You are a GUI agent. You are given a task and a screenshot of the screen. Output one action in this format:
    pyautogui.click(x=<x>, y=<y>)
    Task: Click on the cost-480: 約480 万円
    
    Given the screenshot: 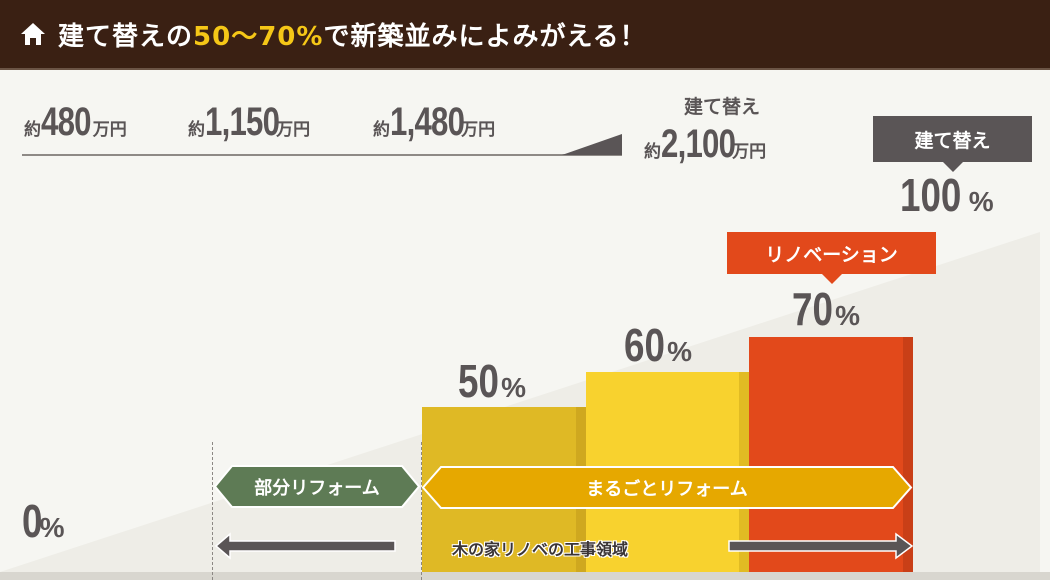 What is the action you would take?
    pyautogui.click(x=75, y=122)
    